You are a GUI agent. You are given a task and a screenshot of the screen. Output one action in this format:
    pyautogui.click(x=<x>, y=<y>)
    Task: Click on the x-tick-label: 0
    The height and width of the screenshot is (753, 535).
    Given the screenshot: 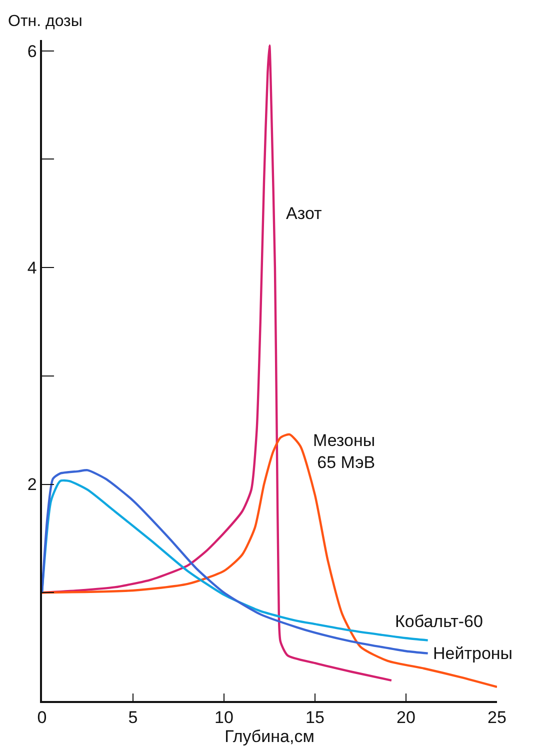 What is the action you would take?
    pyautogui.click(x=42, y=718)
    